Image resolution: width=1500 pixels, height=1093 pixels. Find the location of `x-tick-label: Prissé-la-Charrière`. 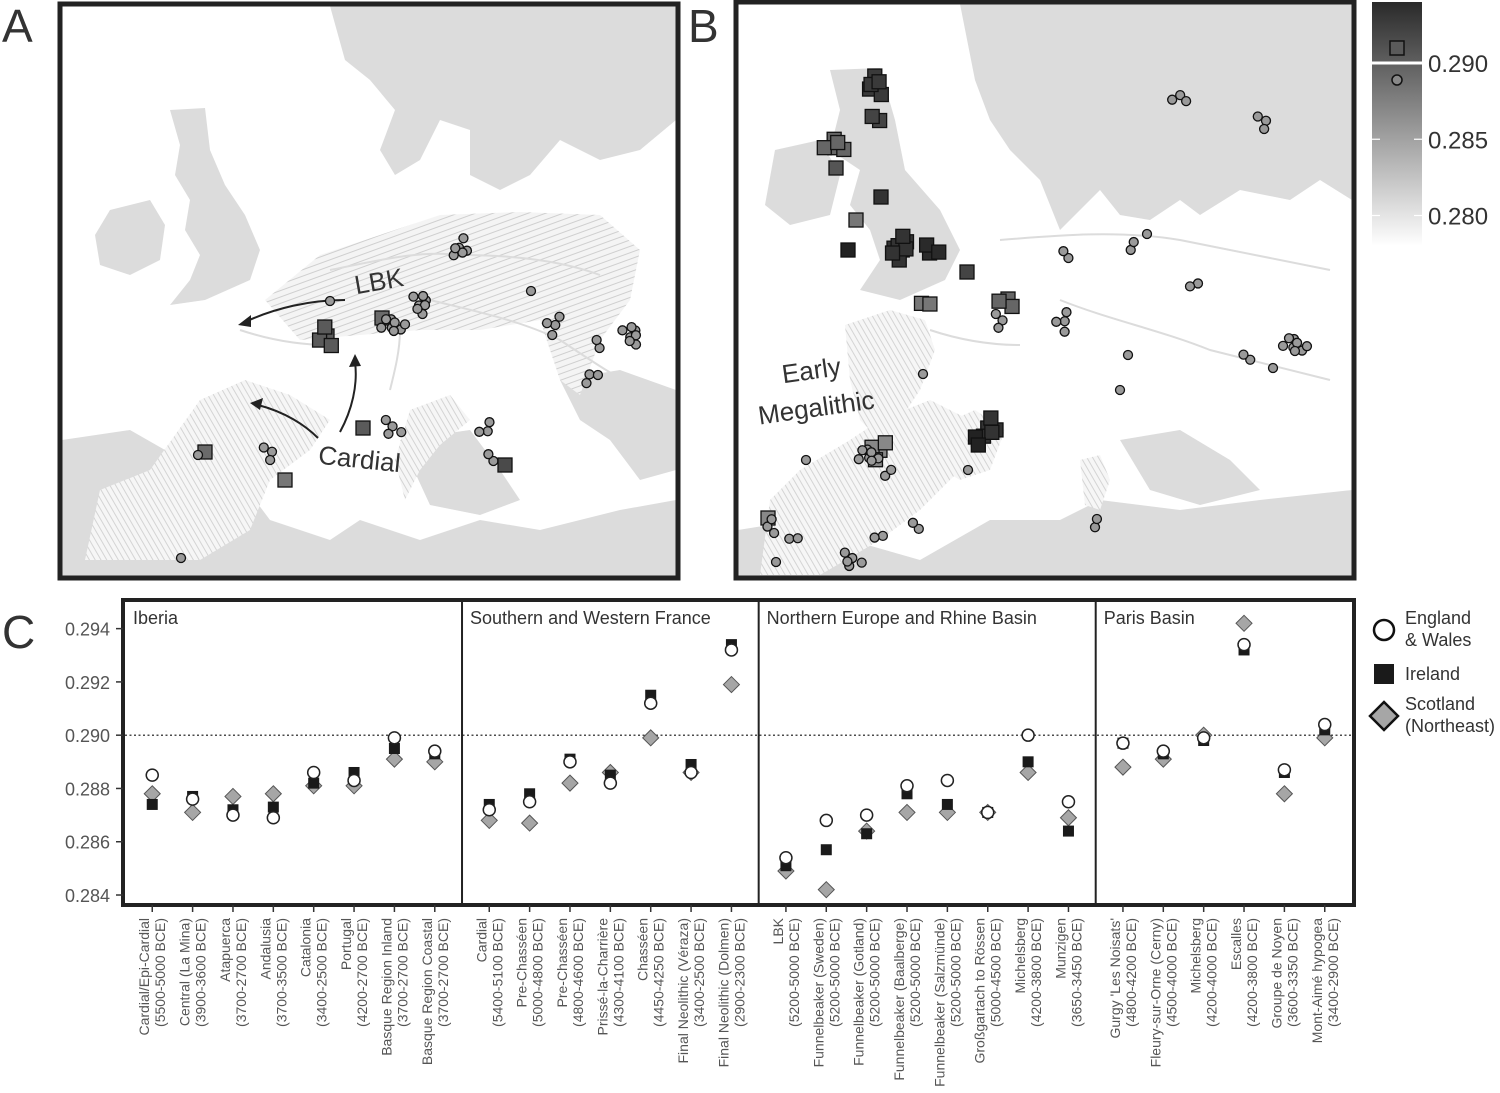

x-tick-label: Prissé-la-Charrière is located at coordinates (602, 977).